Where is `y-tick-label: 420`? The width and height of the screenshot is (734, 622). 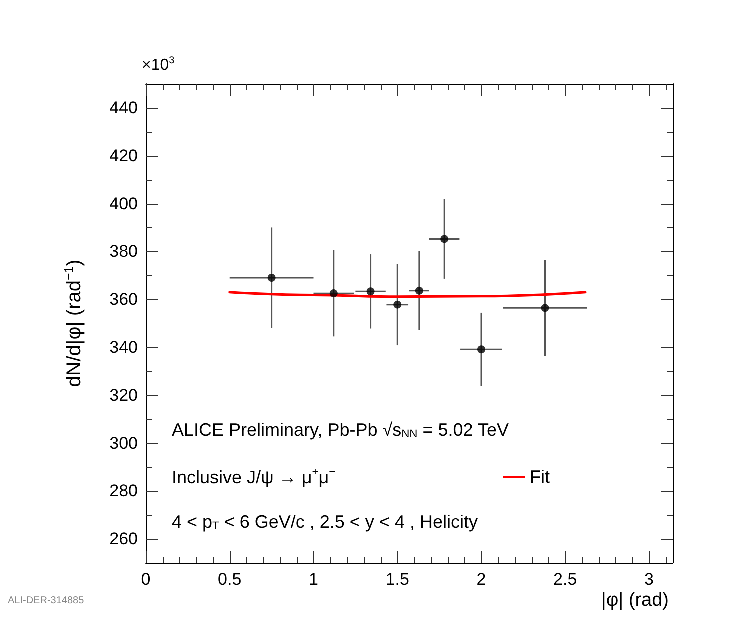 y-tick-label: 420 is located at coordinates (124, 156).